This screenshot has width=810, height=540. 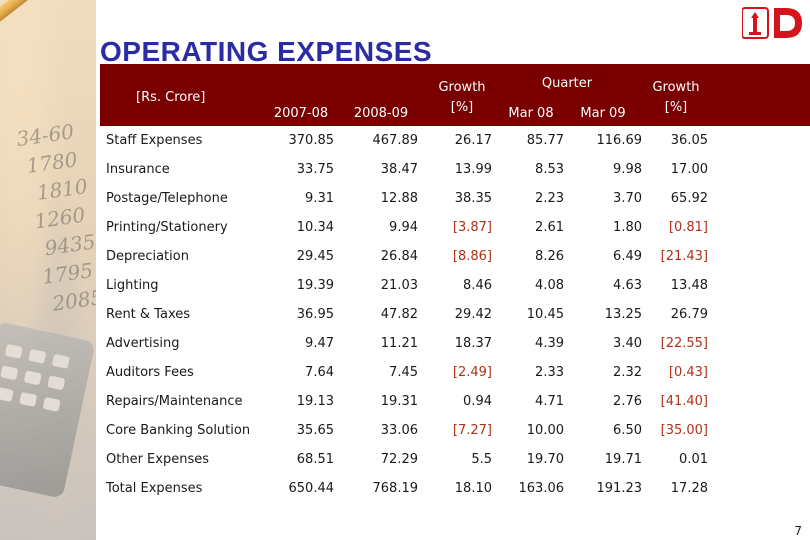 I want to click on row-label: Depreciation, so click(x=147, y=256).